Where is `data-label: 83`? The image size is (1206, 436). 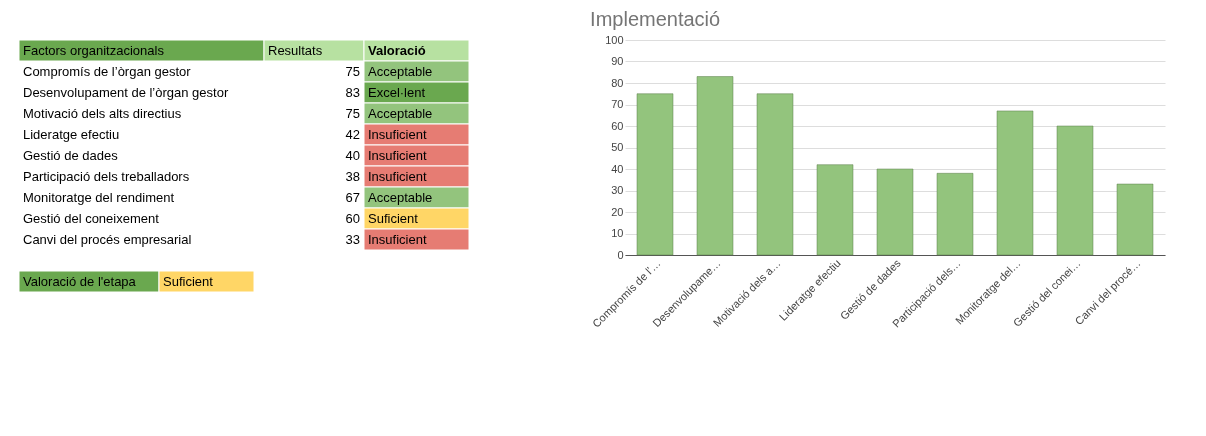
data-label: 83 is located at coordinates (352, 92).